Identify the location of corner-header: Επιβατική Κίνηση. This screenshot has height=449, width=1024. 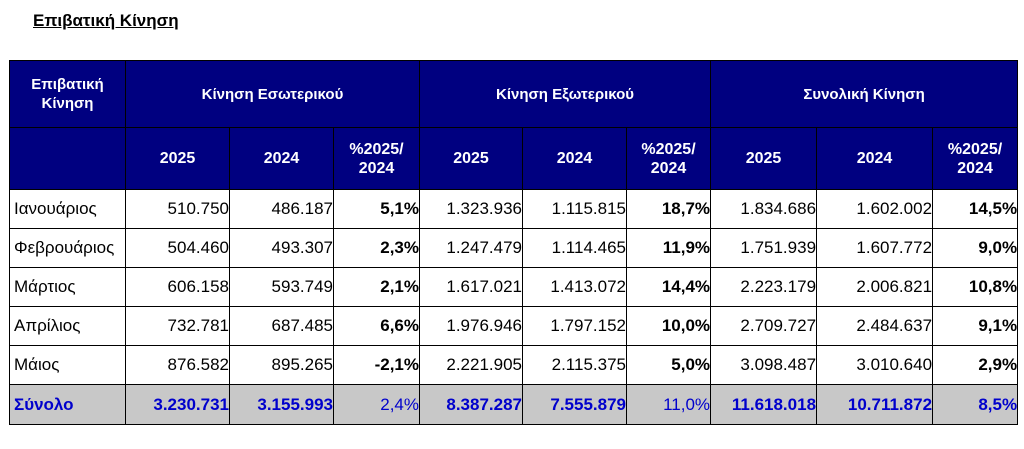
(67, 94).